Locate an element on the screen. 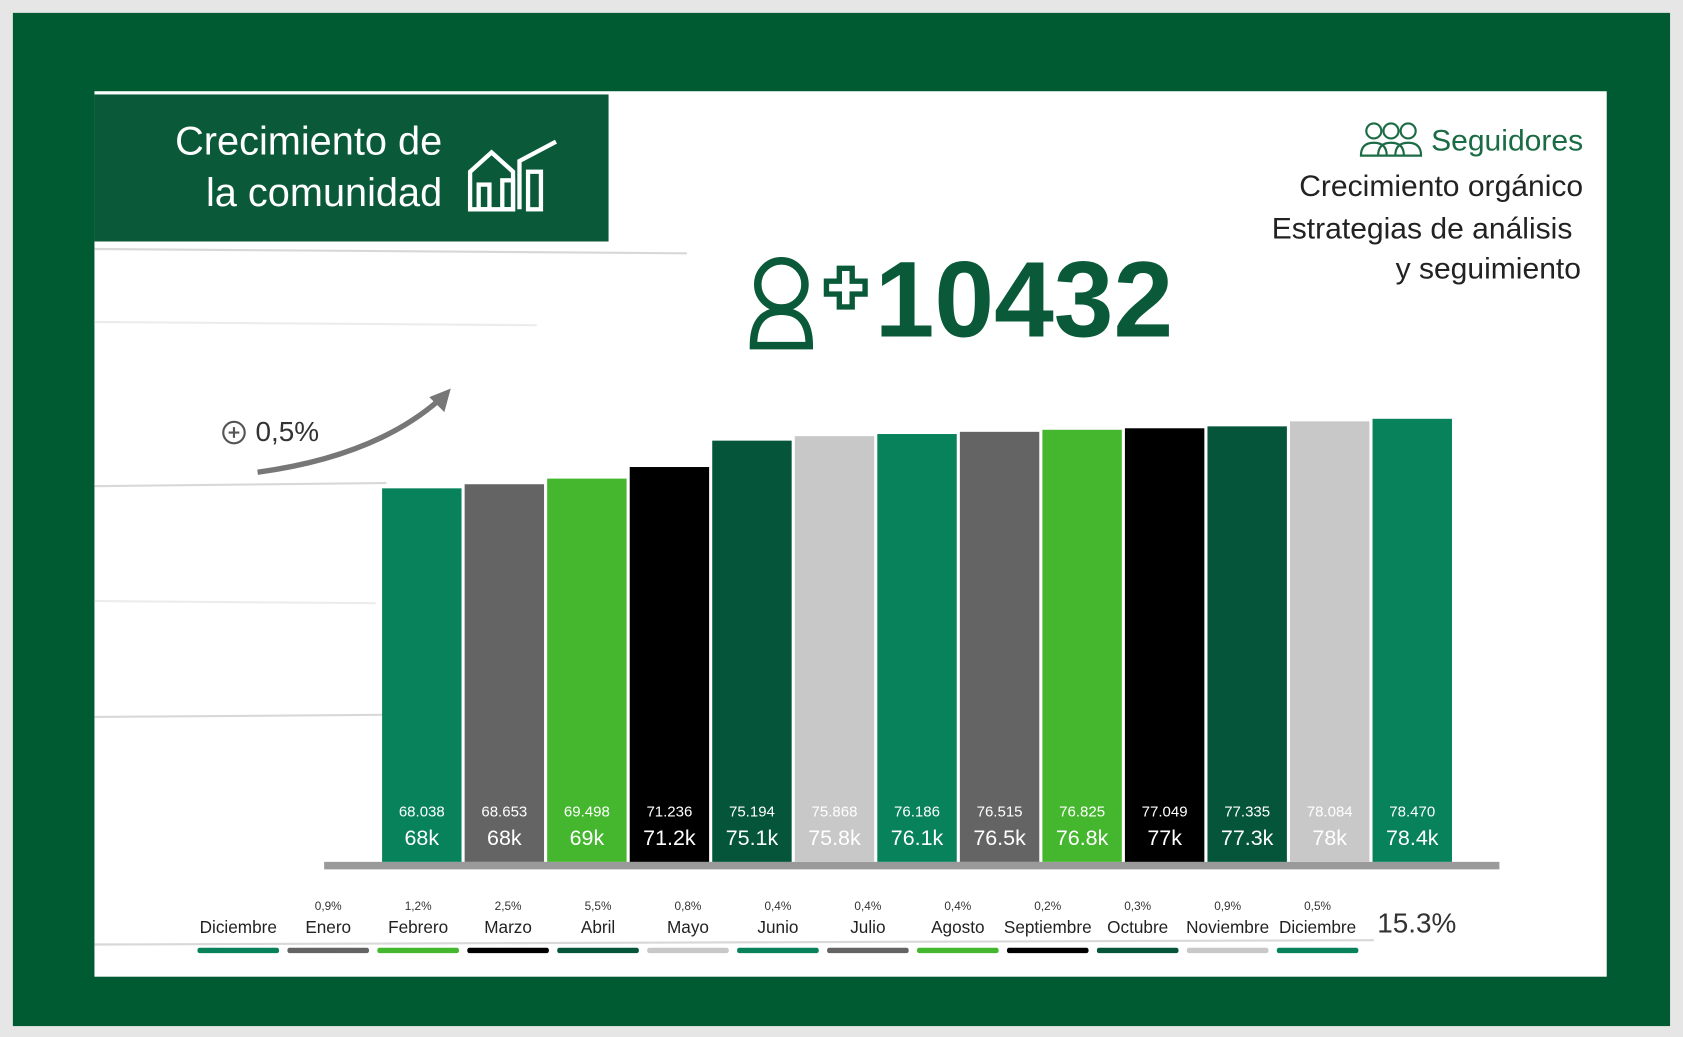 This screenshot has width=1683, height=1037. value-label: 75.868 is located at coordinates (835, 811).